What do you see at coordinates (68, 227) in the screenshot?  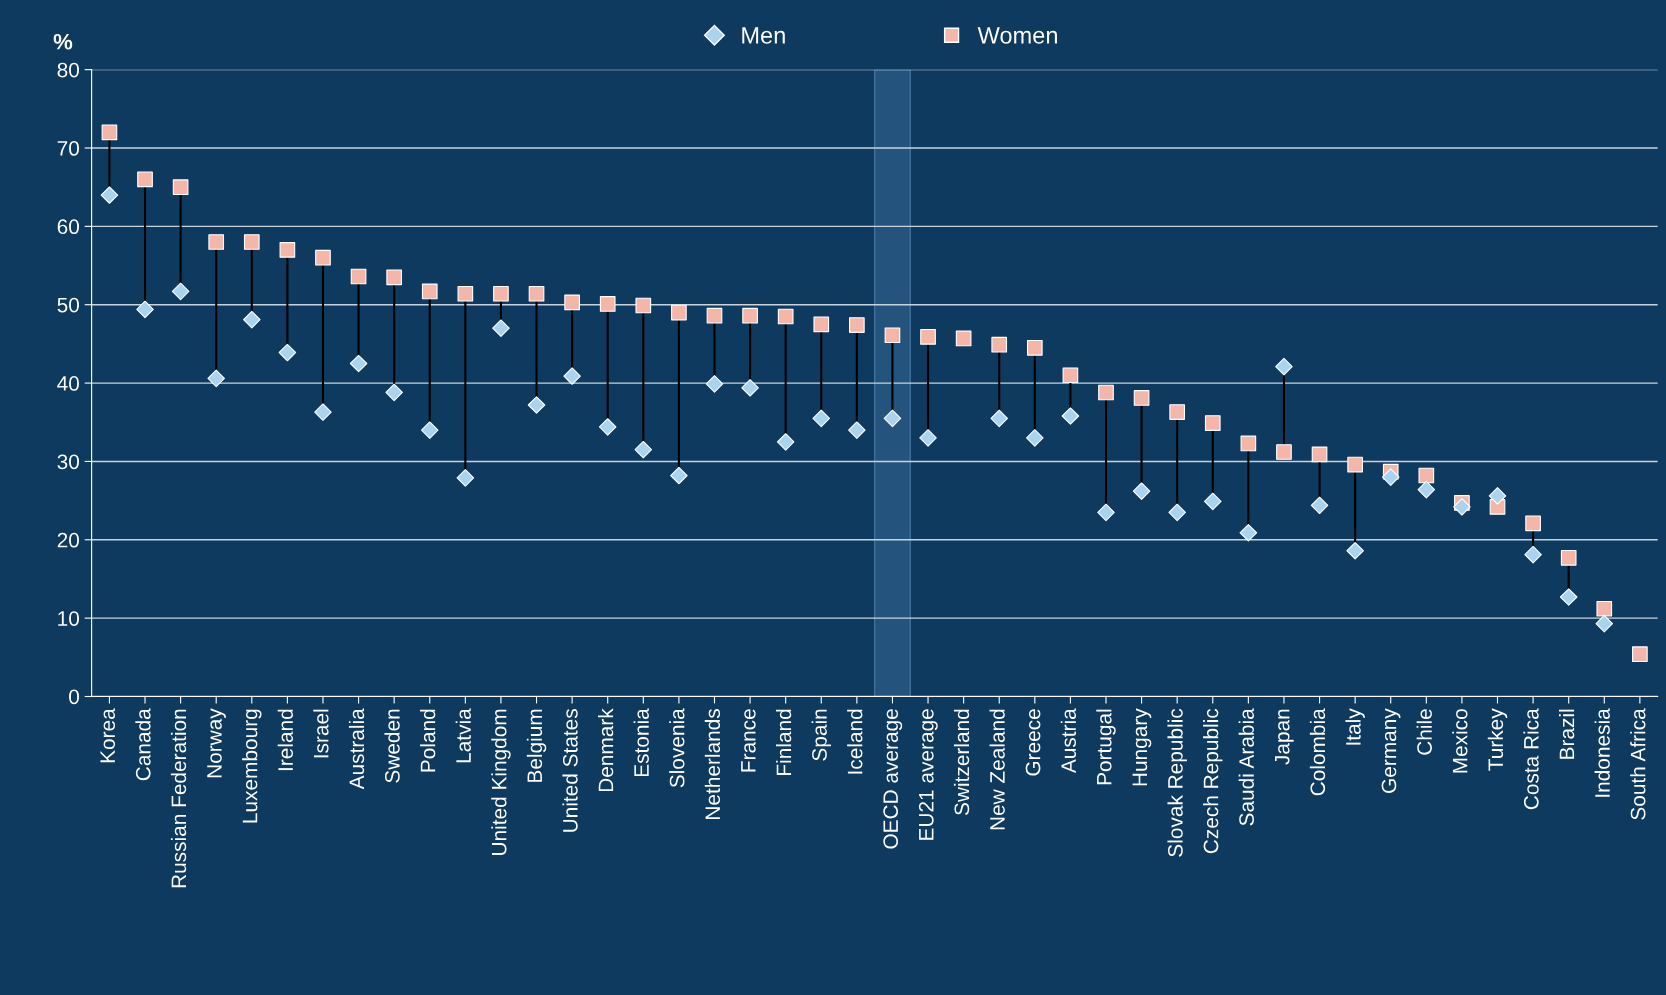 I see `y-tick-label: 60` at bounding box center [68, 227].